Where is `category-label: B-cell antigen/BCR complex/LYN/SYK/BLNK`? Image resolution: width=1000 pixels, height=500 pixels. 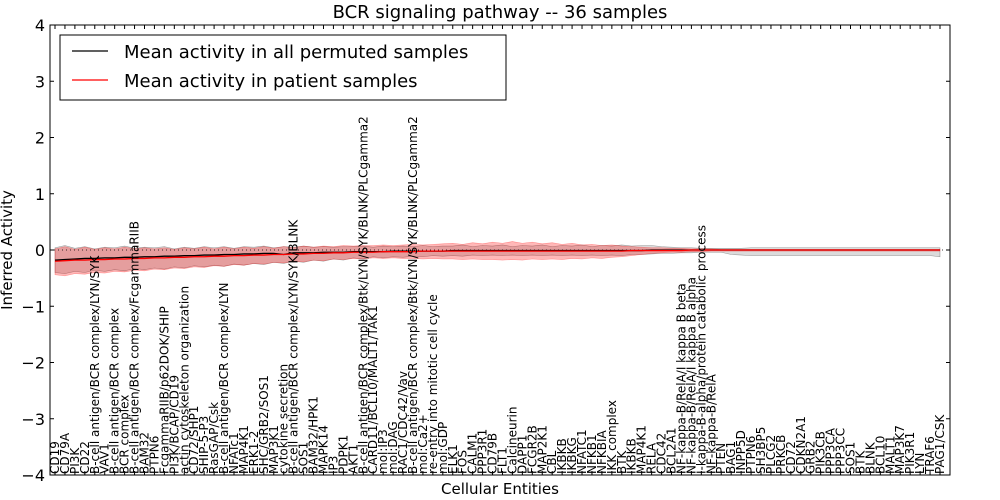 category-label: B-cell antigen/BCR complex/LYN/SYK/BLNK is located at coordinates (294, 346).